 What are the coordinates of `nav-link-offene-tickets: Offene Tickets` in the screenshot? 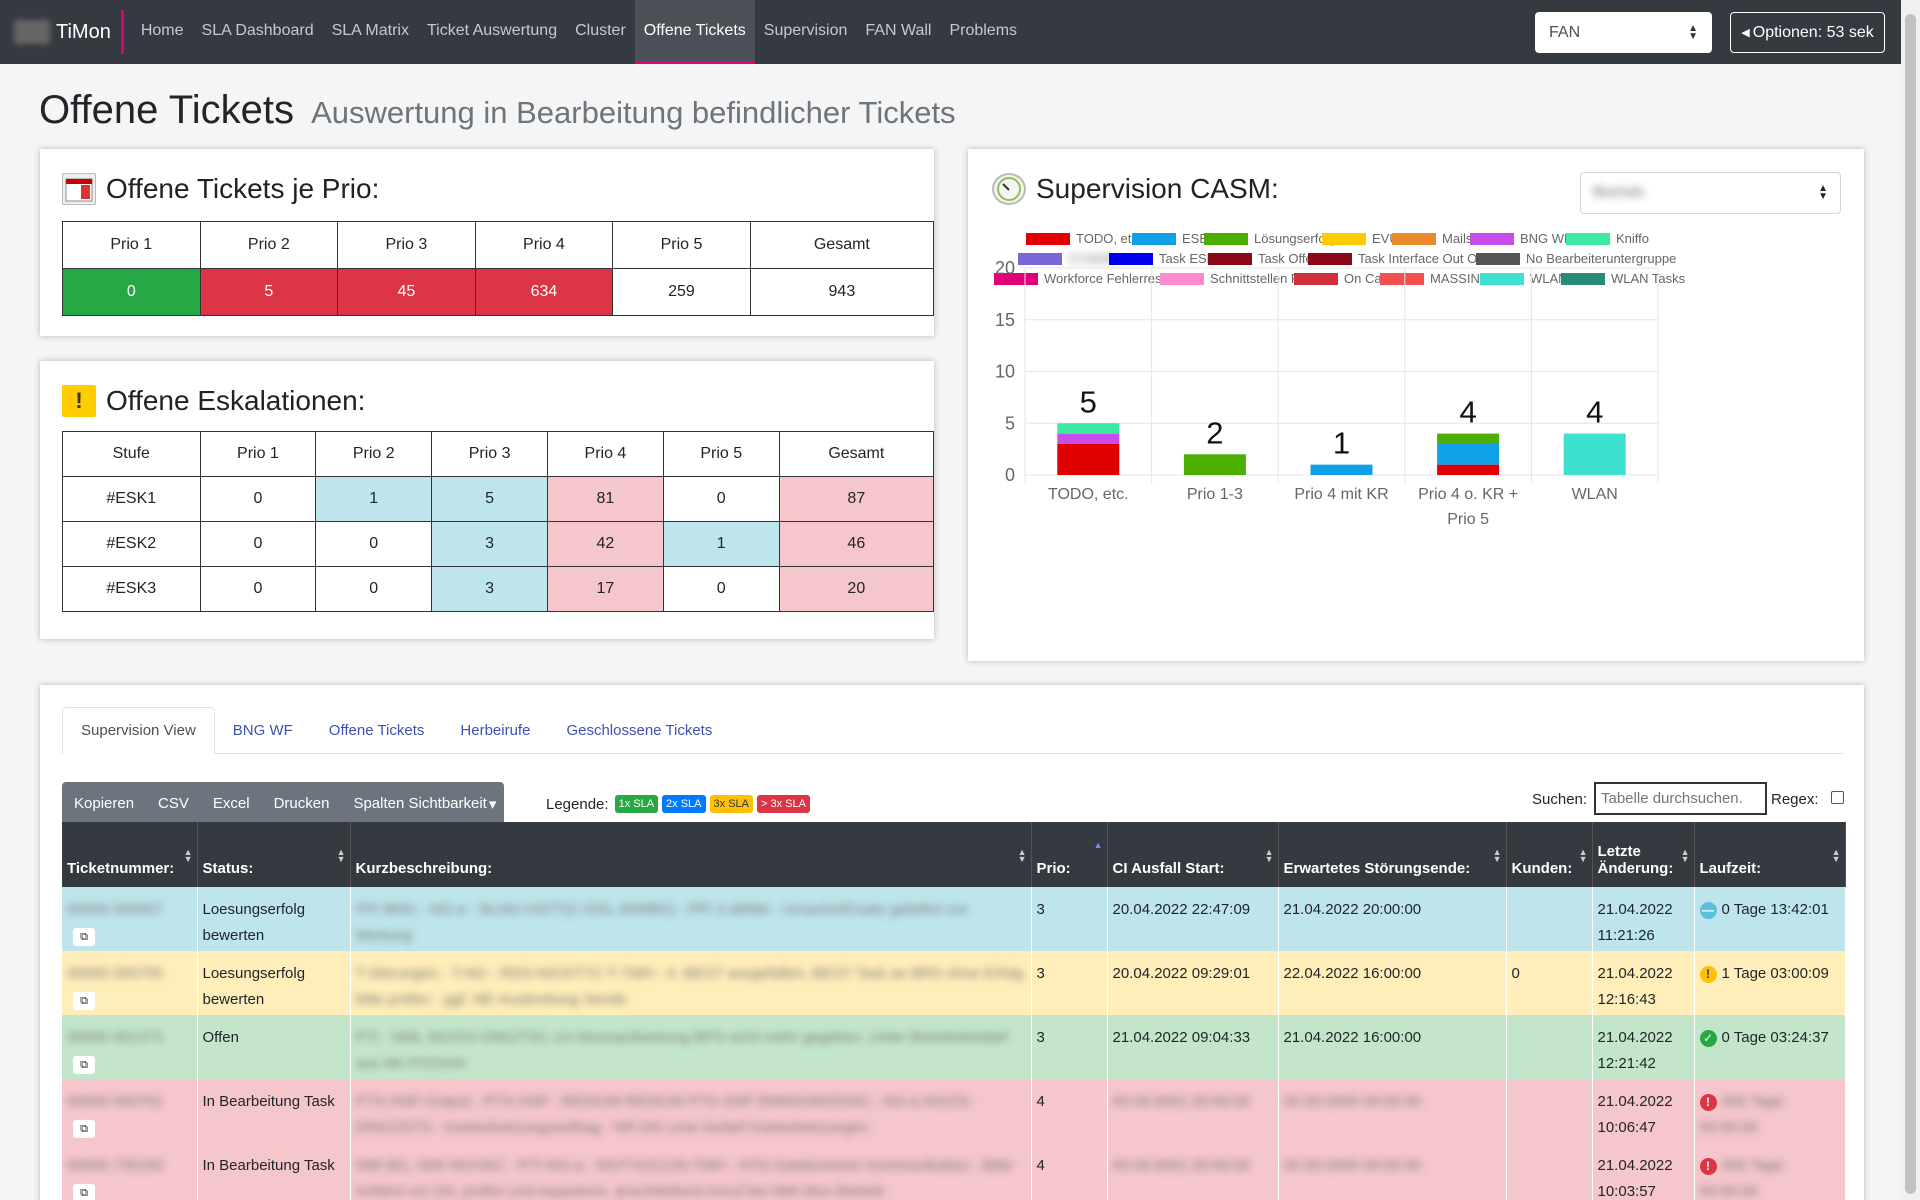 It's located at (694, 32).